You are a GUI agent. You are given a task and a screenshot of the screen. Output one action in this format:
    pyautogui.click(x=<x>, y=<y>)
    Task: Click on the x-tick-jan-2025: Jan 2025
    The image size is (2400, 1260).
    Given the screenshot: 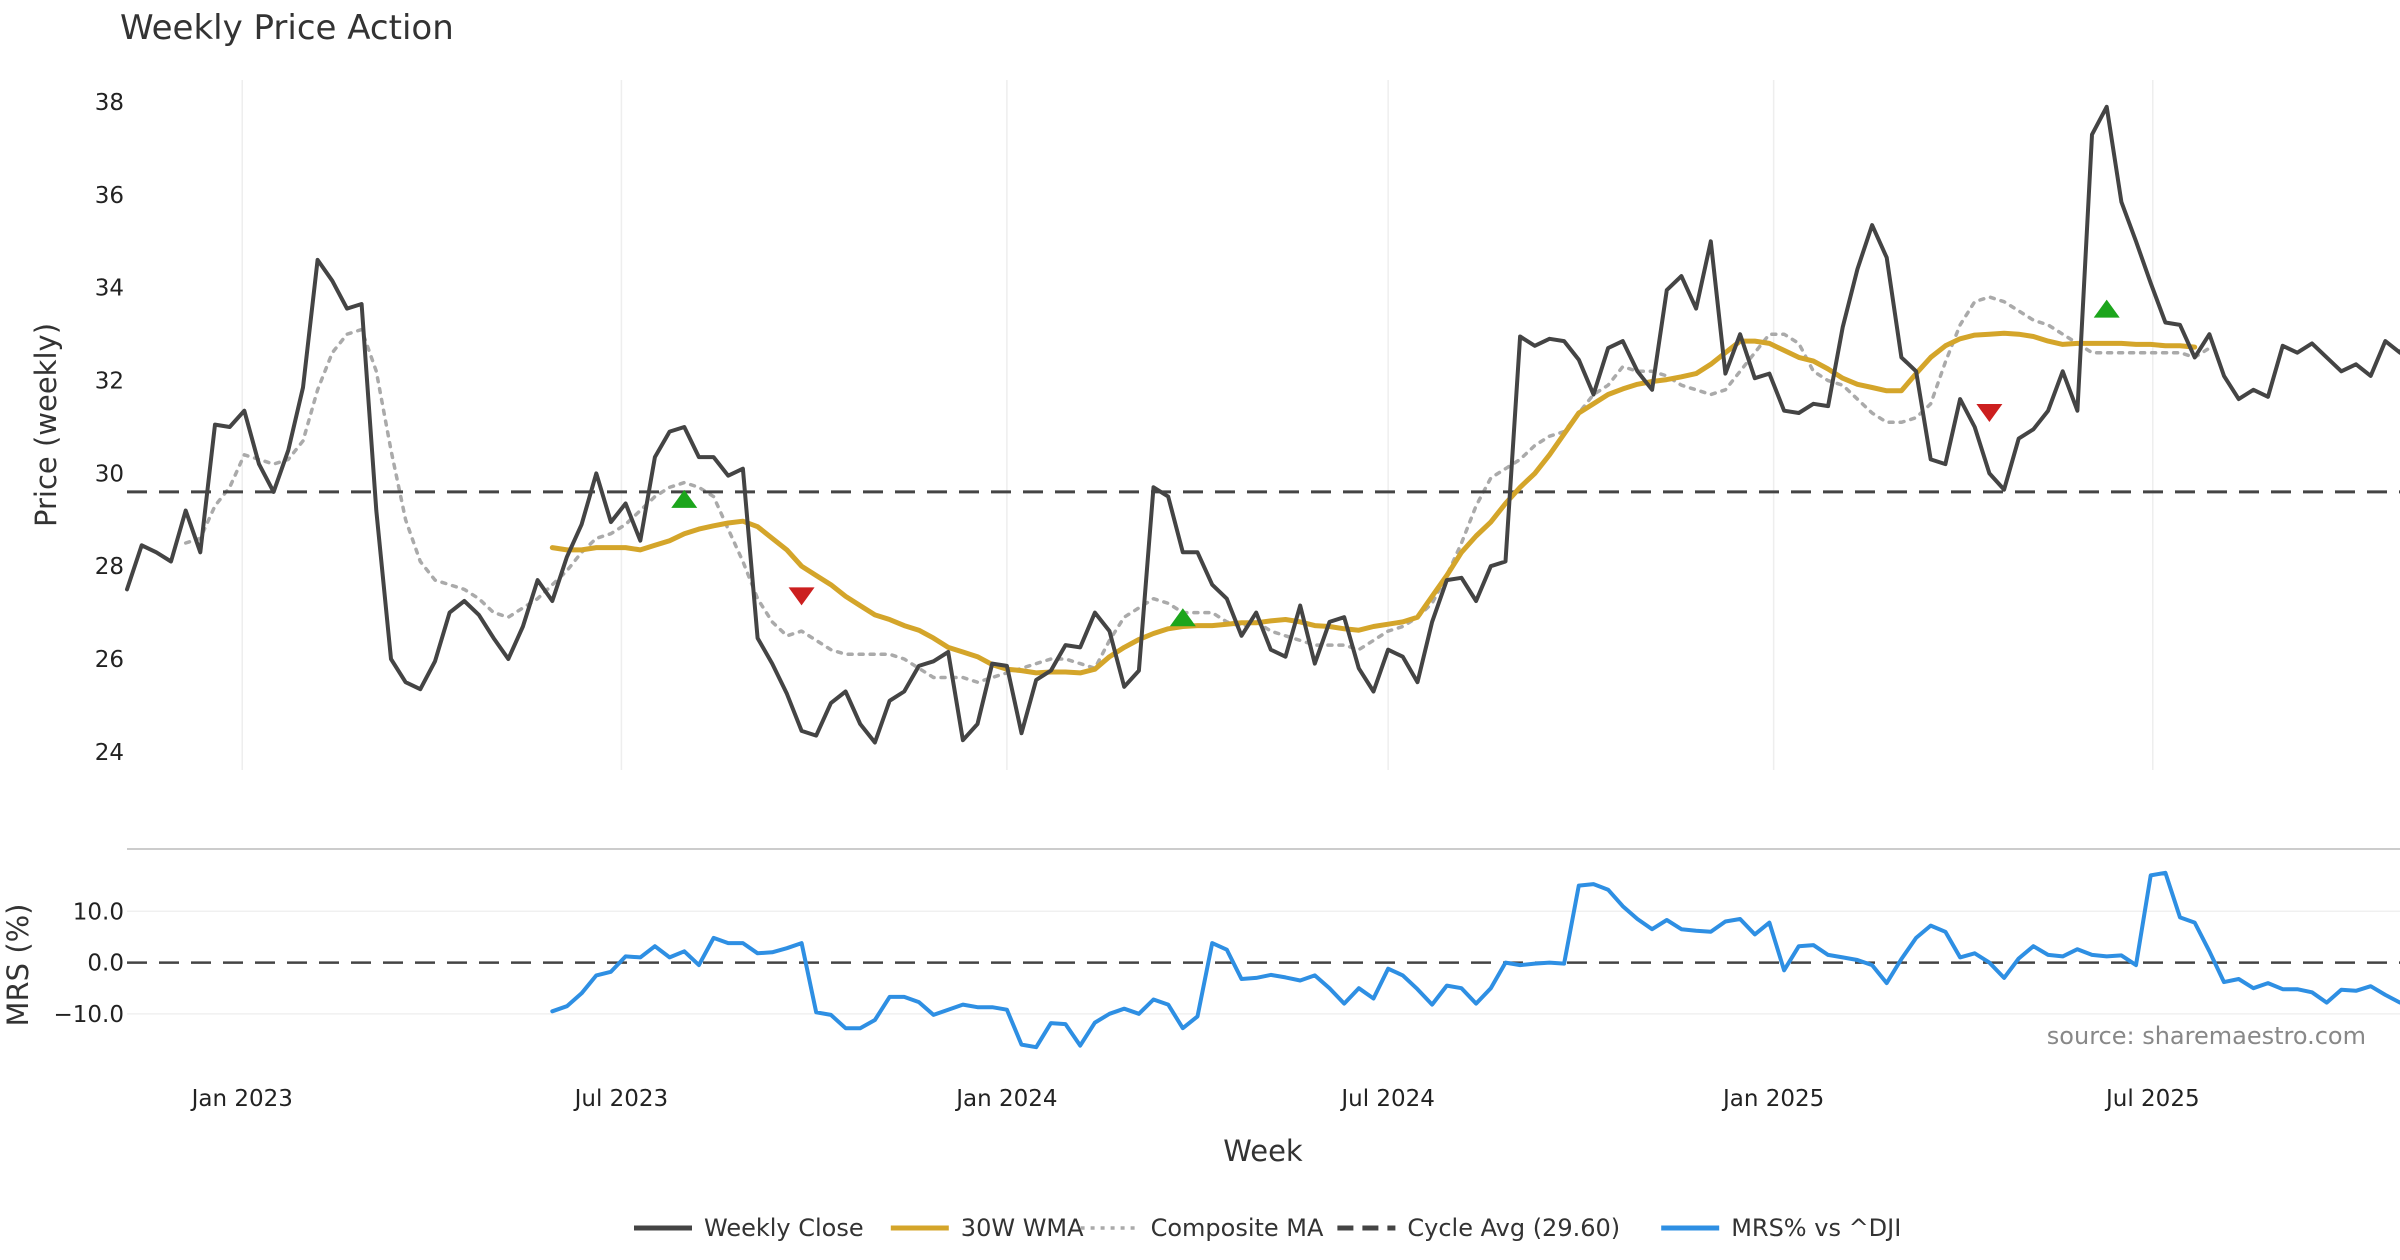 What is the action you would take?
    pyautogui.click(x=1772, y=1099)
    